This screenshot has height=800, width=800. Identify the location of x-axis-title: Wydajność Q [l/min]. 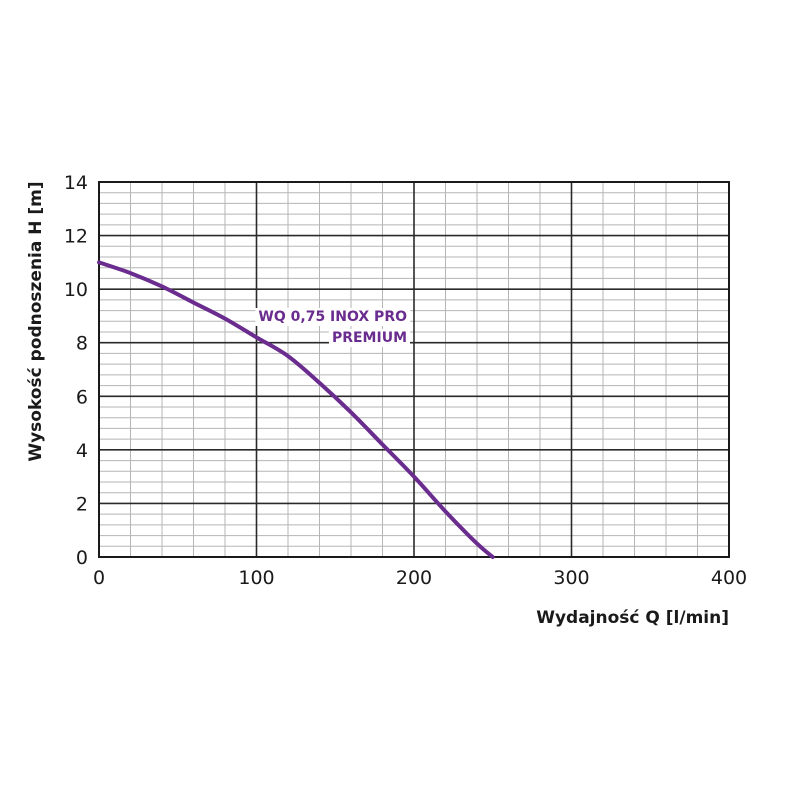
(632, 618).